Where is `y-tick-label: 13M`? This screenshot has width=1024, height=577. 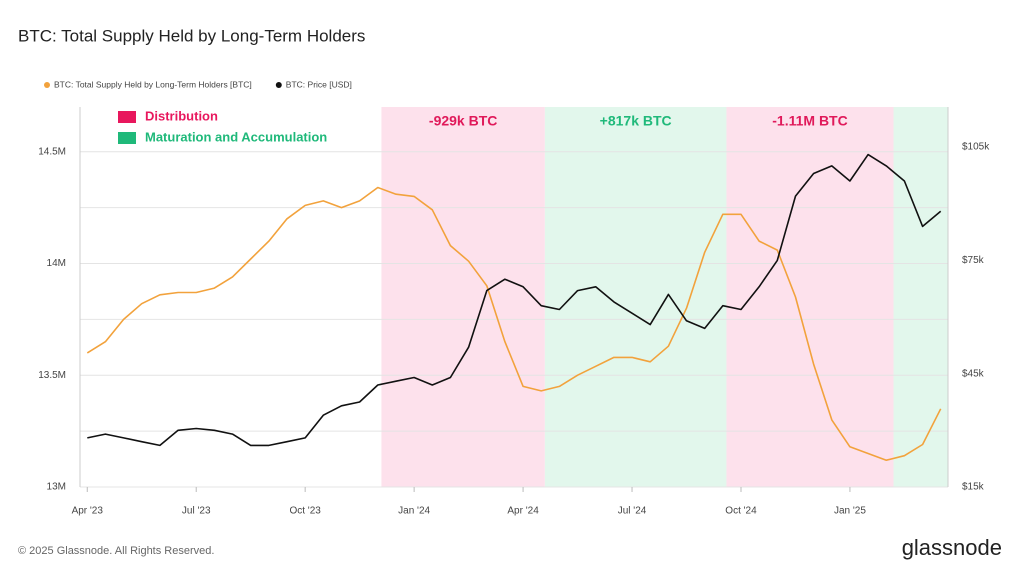 y-tick-label: 13M is located at coordinates (56, 487).